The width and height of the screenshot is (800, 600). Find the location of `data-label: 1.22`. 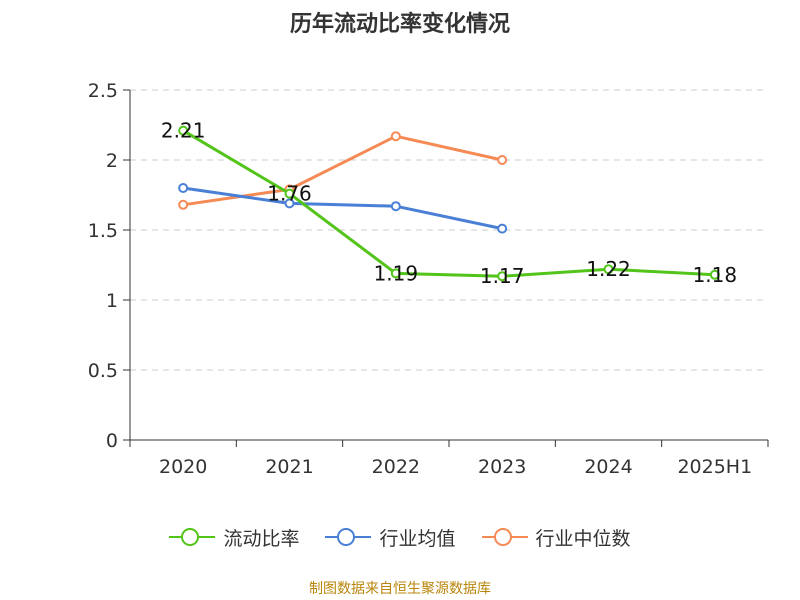

data-label: 1.22 is located at coordinates (608, 269).